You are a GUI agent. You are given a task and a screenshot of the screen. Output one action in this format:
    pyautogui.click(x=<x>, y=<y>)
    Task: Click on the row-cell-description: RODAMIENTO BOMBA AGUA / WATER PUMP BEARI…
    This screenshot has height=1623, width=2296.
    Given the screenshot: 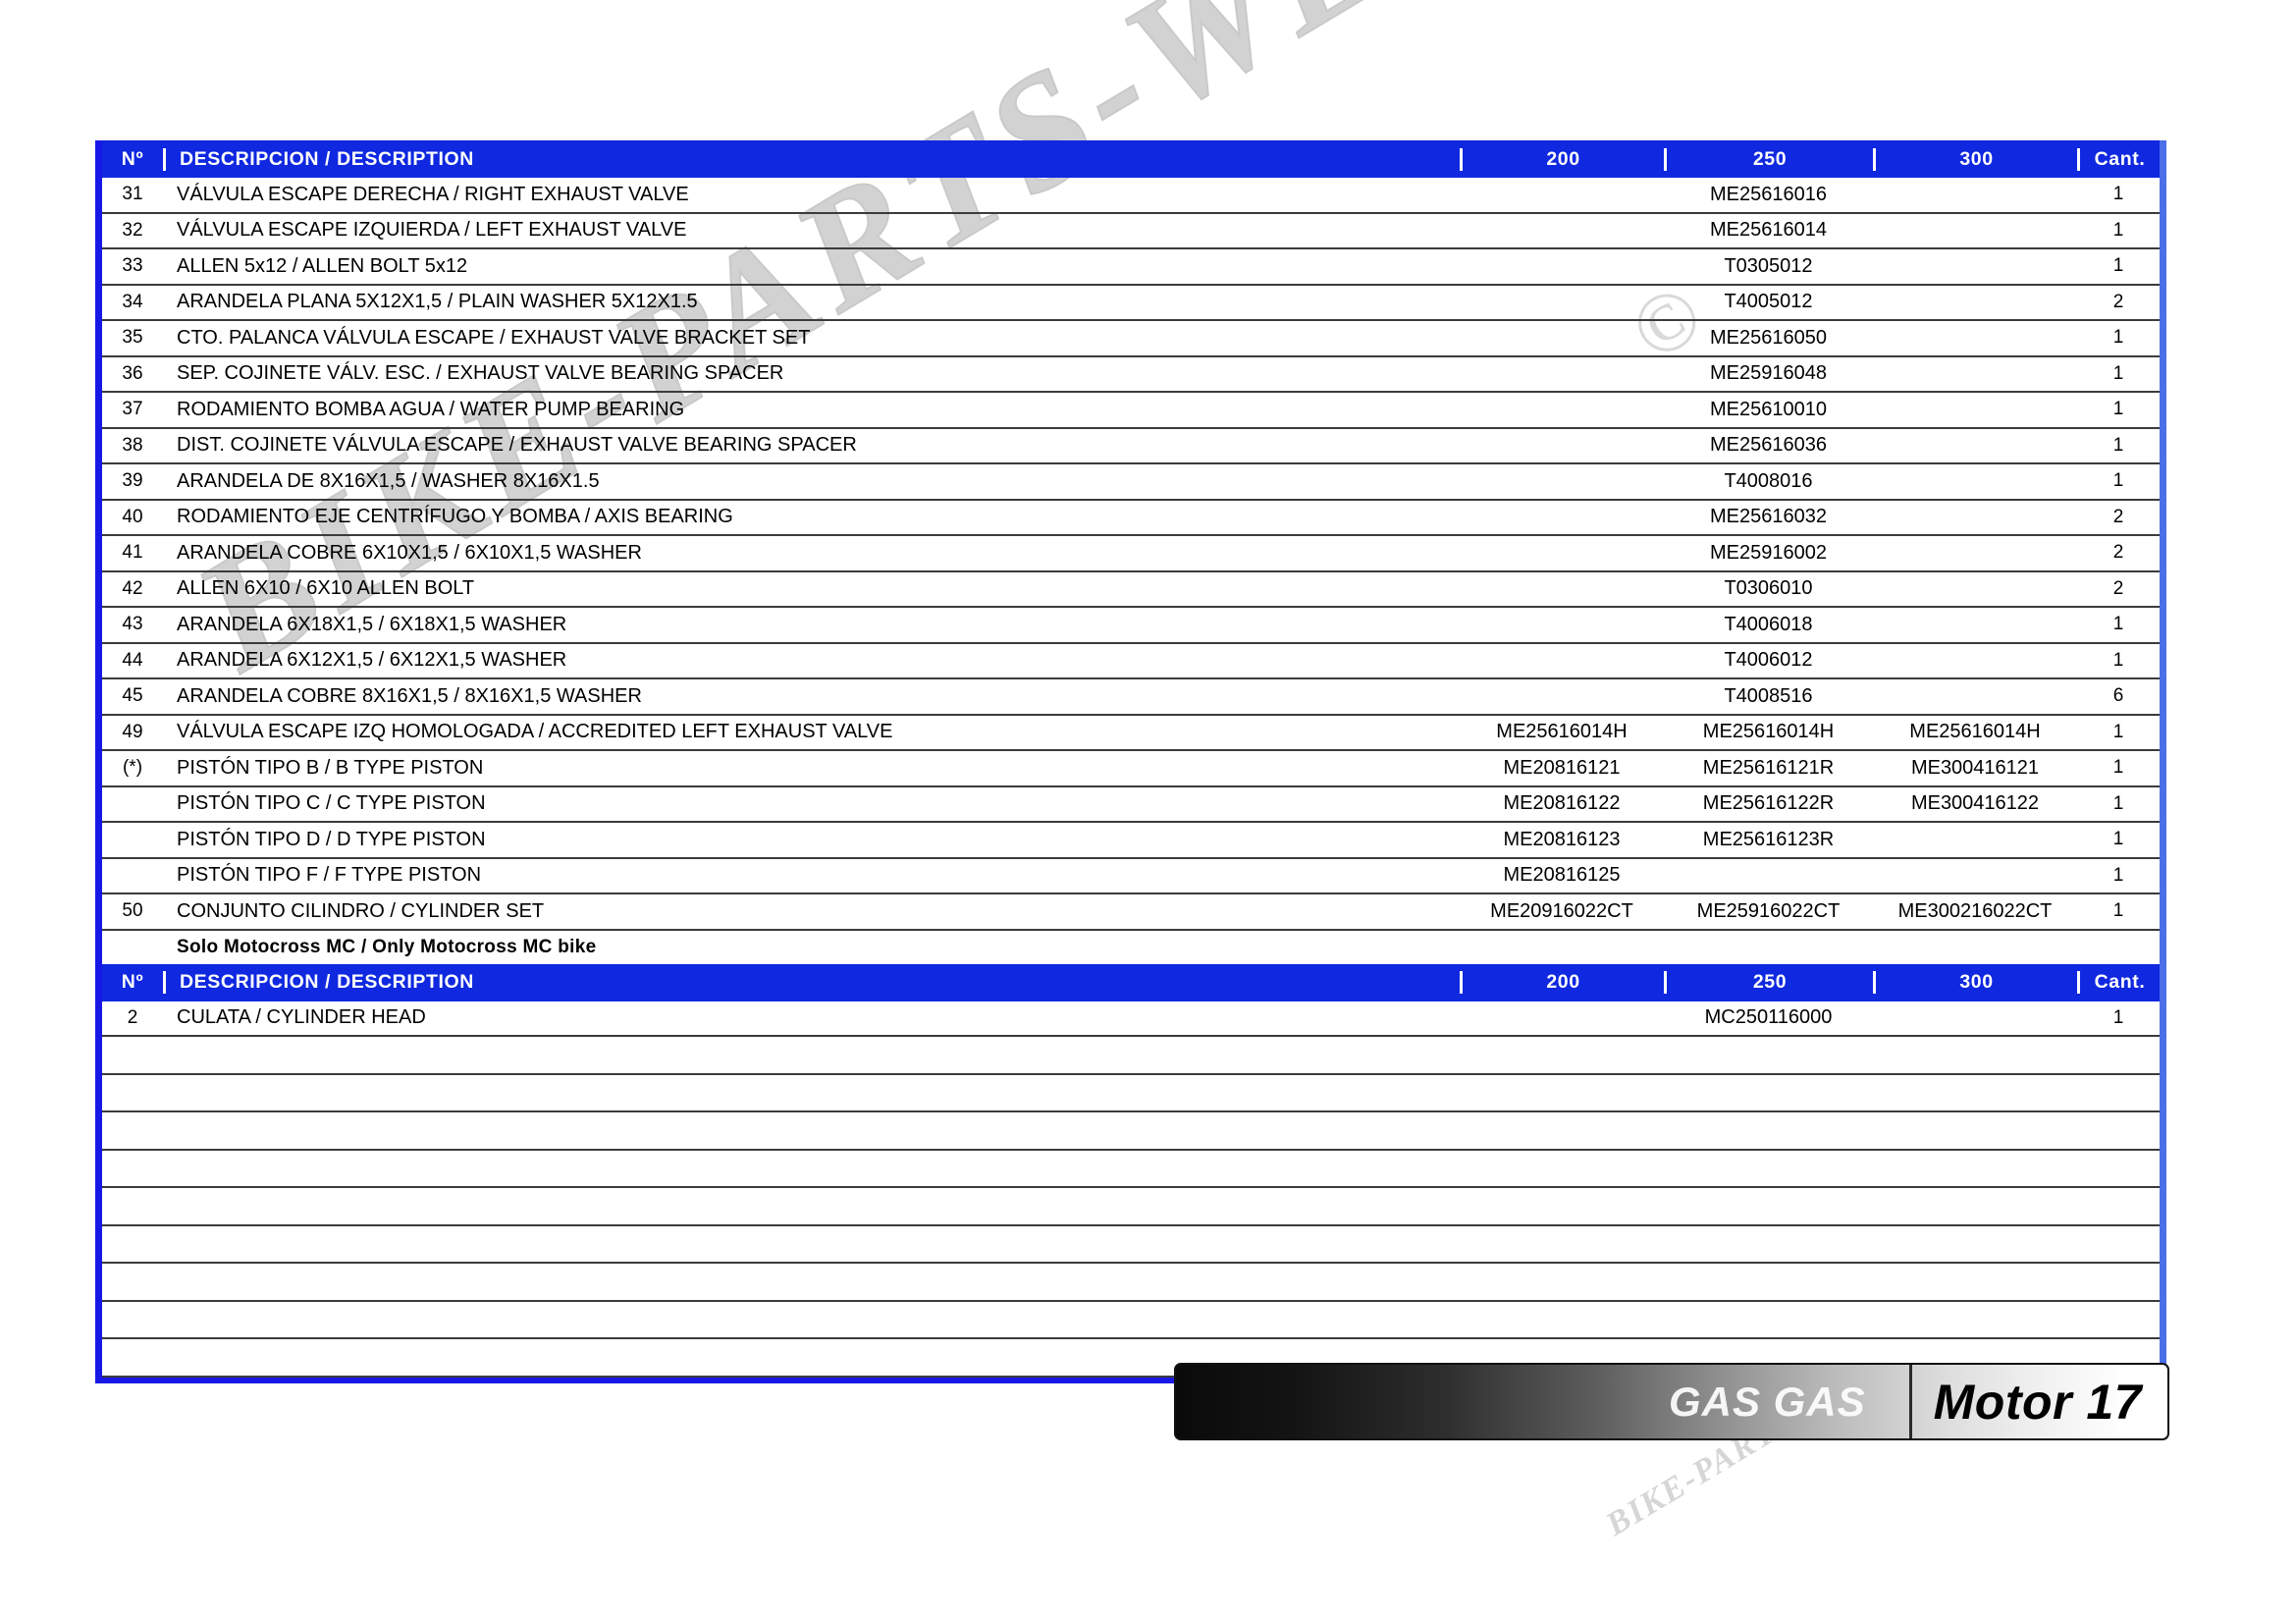 What is the action you would take?
    pyautogui.click(x=431, y=409)
    